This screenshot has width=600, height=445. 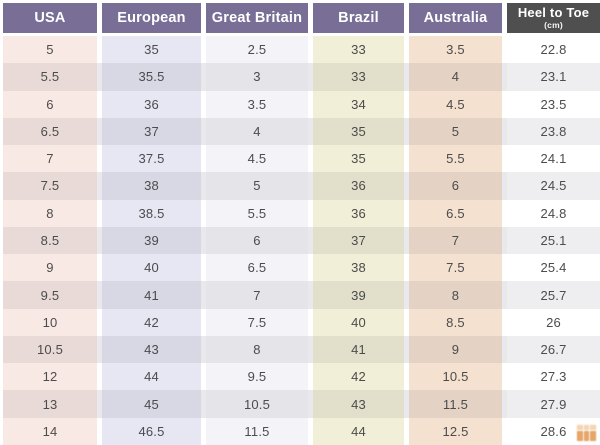 What do you see at coordinates (257, 77) in the screenshot?
I see `table-cell: 3` at bounding box center [257, 77].